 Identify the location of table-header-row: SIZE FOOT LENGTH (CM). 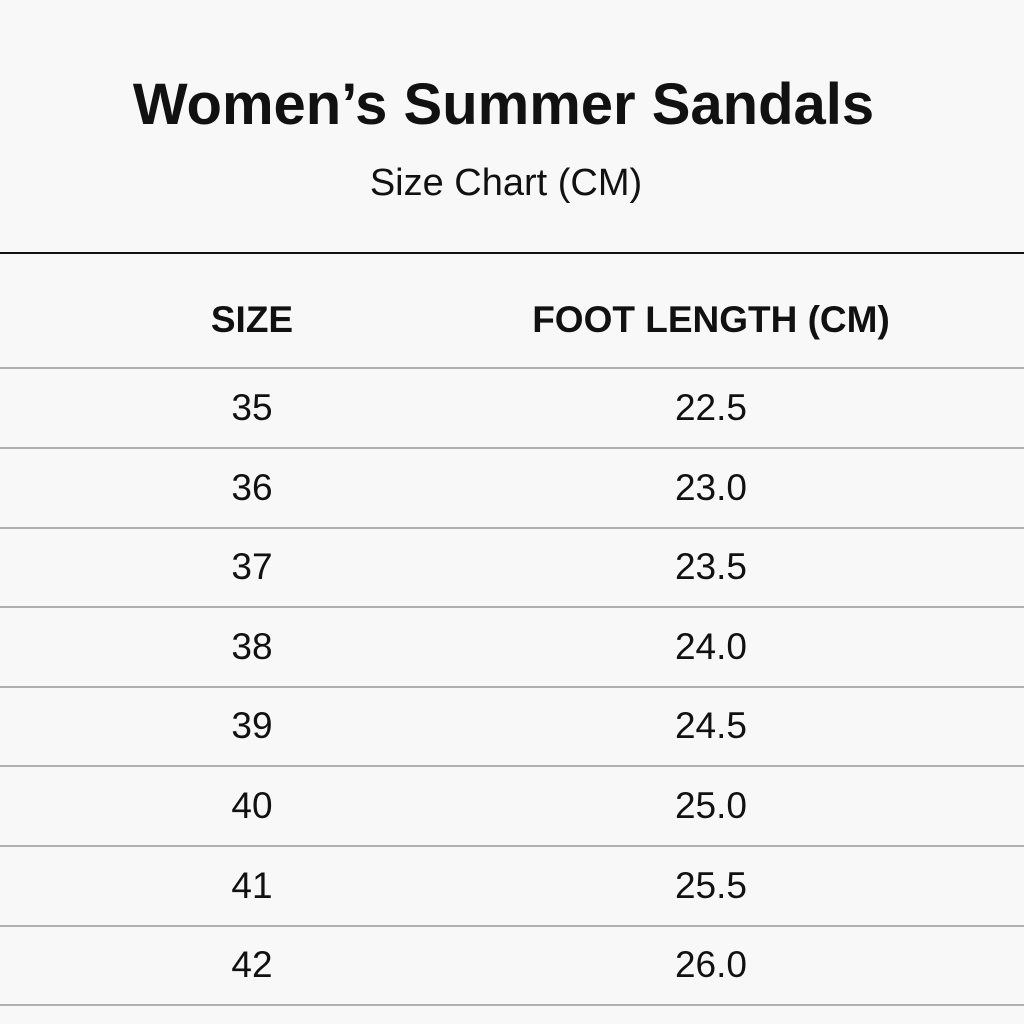
(512, 311).